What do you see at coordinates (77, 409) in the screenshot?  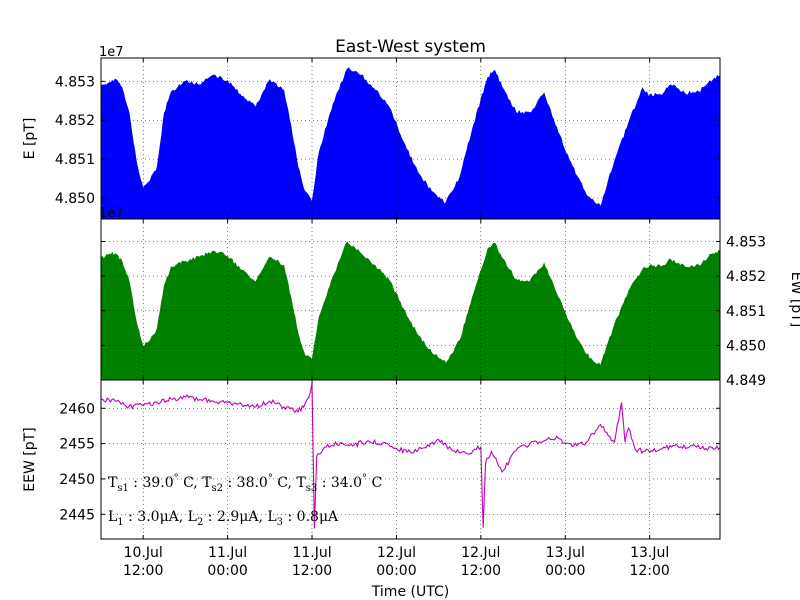 I see `y-tick-label: 2460` at bounding box center [77, 409].